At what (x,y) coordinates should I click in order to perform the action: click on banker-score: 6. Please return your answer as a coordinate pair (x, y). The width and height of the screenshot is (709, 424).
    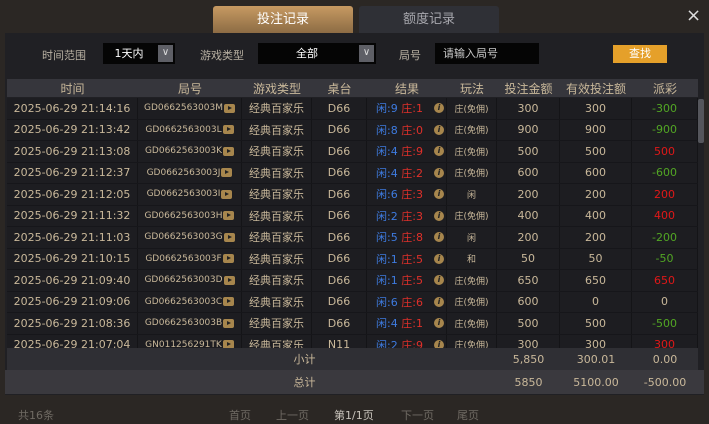
    Looking at the image, I should click on (419, 302).